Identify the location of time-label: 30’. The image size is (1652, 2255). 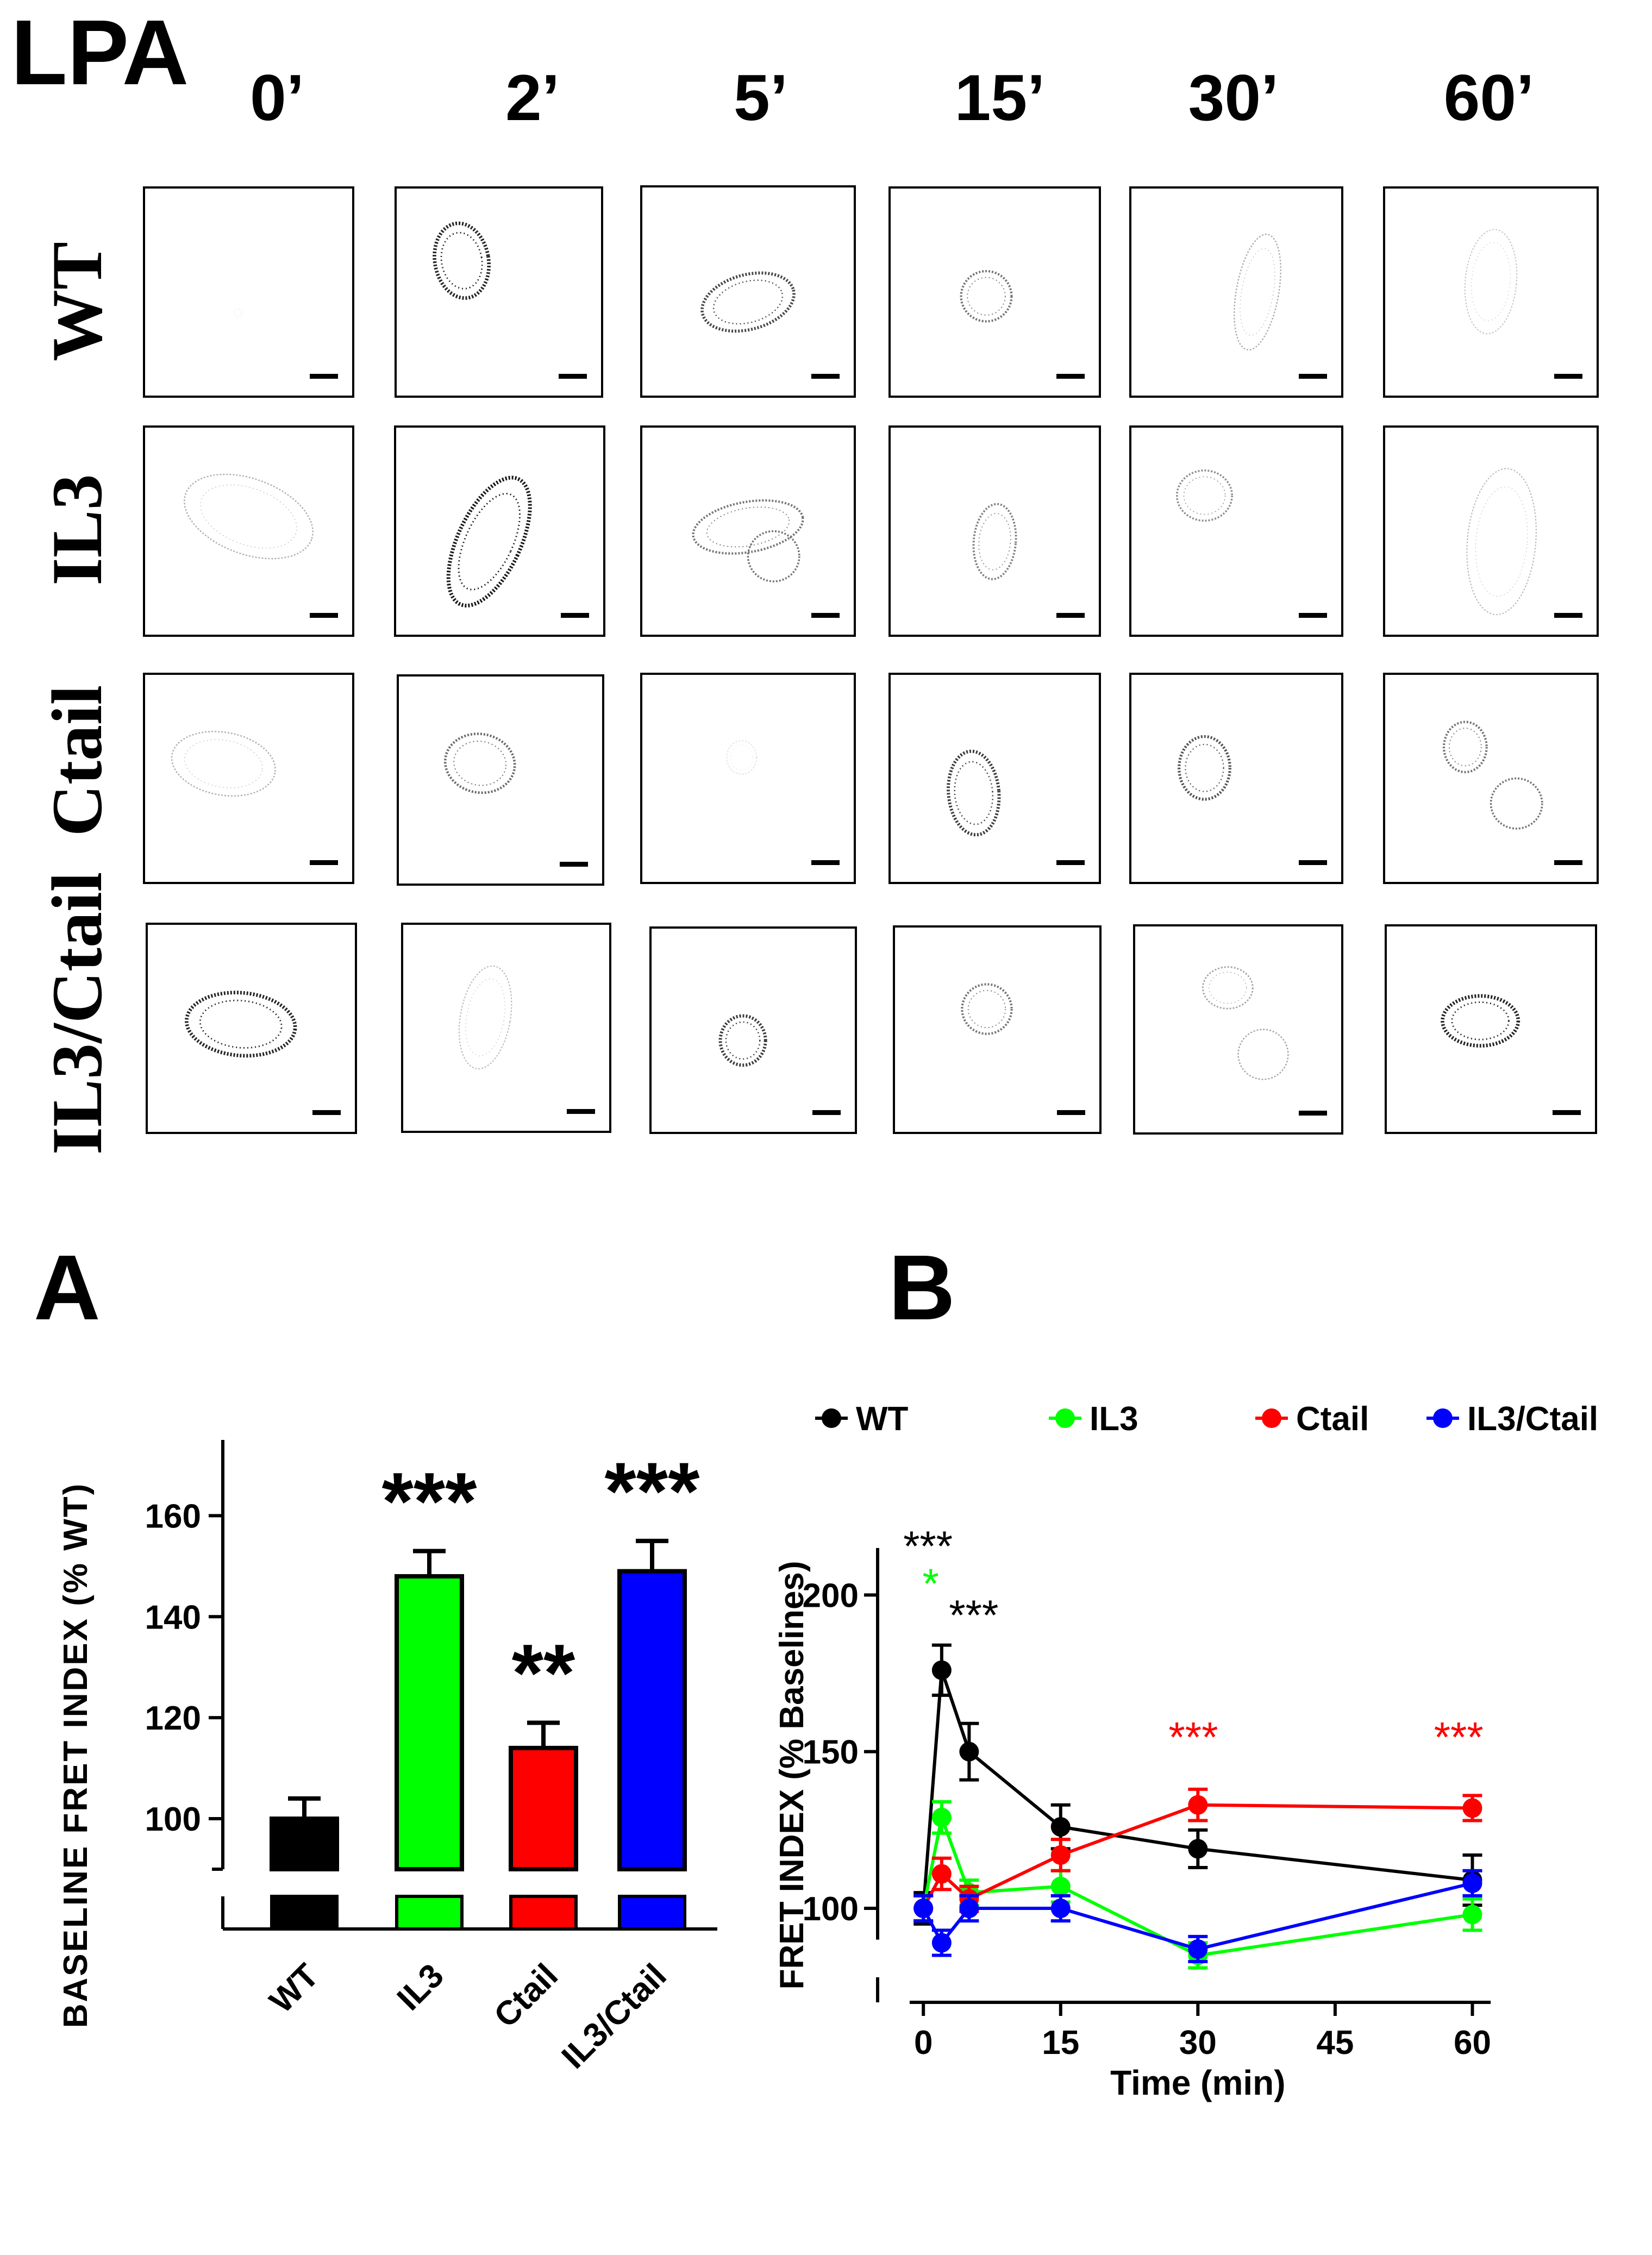
(1233, 97).